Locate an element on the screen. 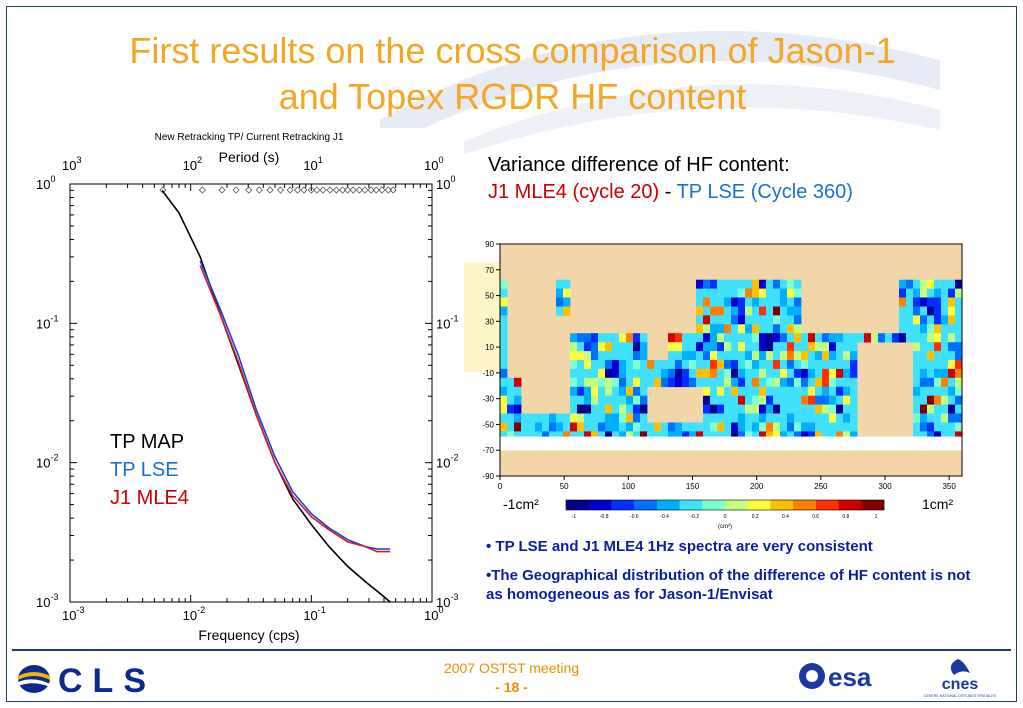  colorbar-frame is located at coordinates (725, 505).